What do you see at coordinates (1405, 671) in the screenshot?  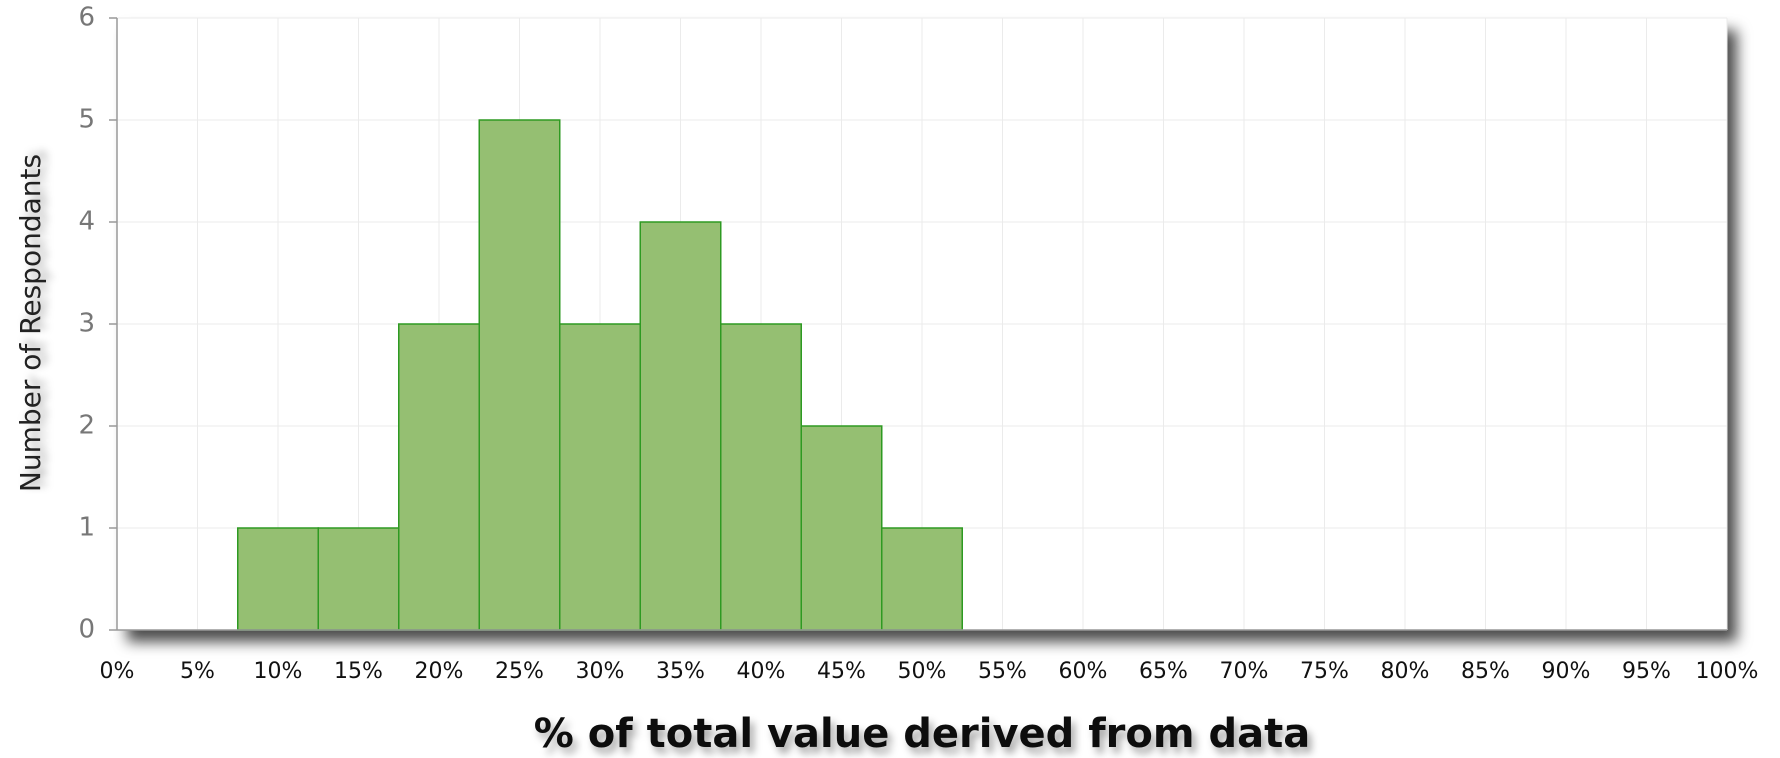 I see `x-tick-label: 80%` at bounding box center [1405, 671].